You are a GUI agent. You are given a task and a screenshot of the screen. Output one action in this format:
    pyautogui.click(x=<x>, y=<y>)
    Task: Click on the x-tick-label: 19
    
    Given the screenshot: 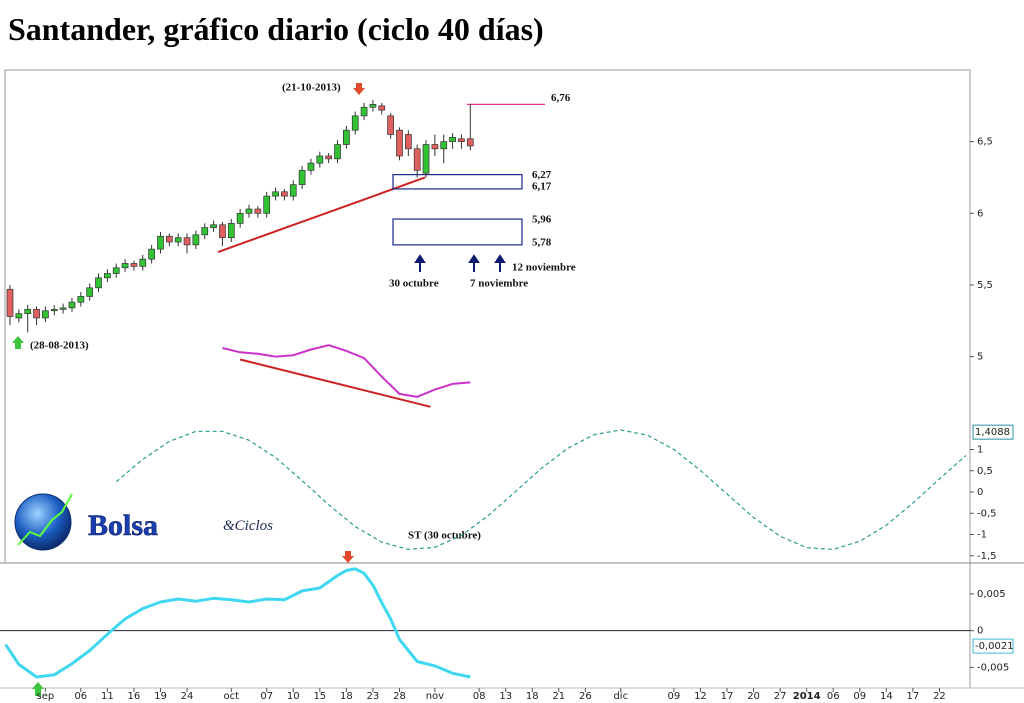 What is the action you would take?
    pyautogui.click(x=160, y=696)
    